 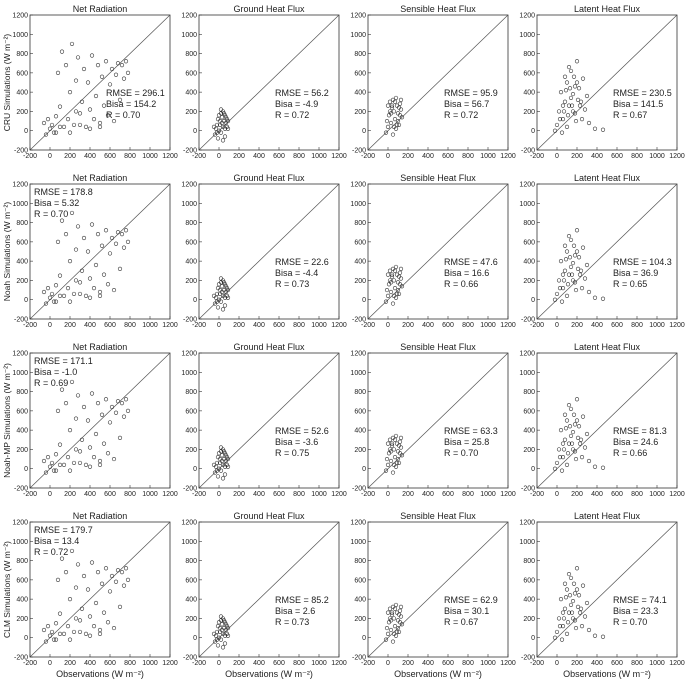 I want to click on stats-label: Bisa = 2.6, so click(x=295, y=611).